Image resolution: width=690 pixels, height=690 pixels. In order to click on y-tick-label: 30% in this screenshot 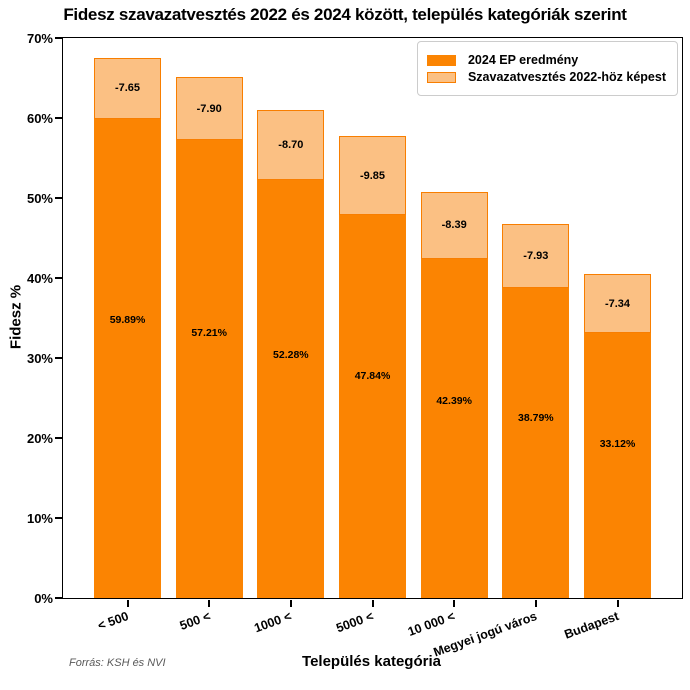, I will do `click(39, 358)`.